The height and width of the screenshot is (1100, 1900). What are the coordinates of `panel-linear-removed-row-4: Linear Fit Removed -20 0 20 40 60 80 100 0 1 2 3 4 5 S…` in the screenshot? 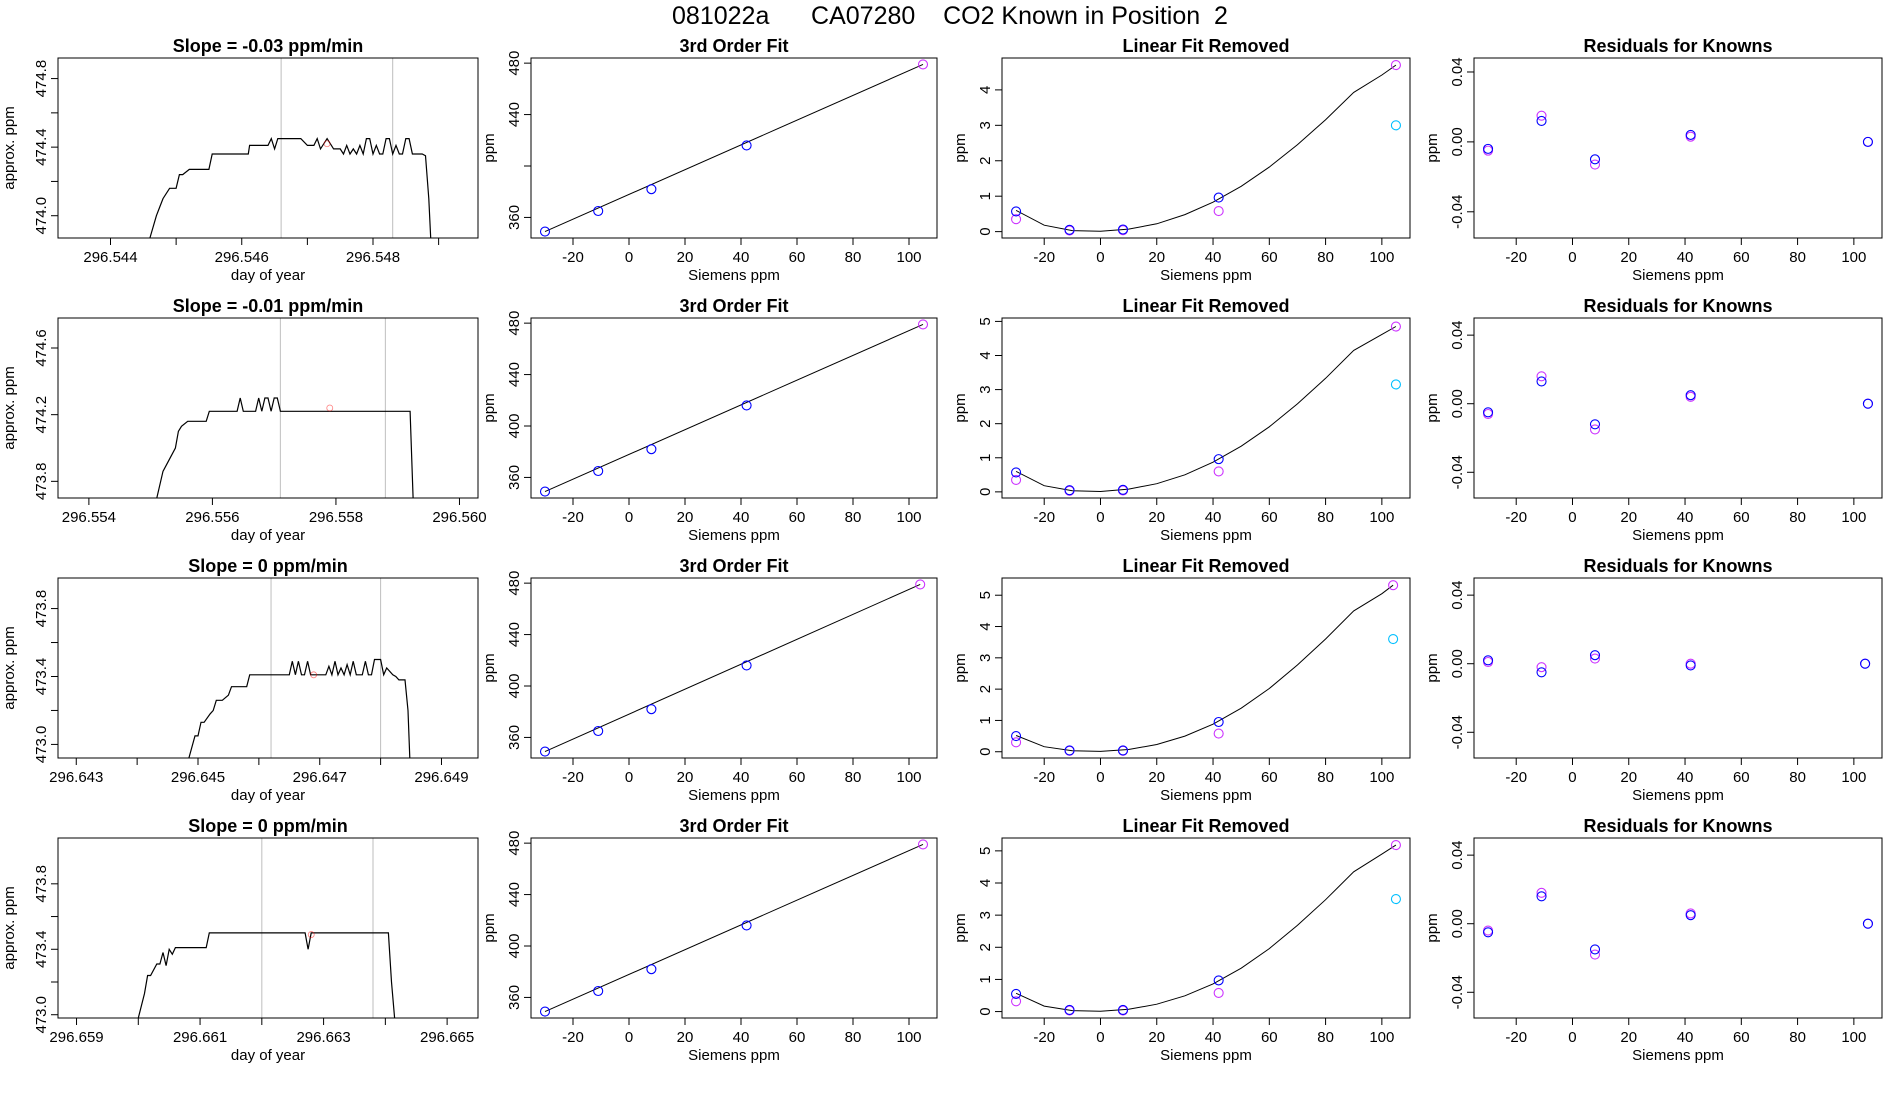 It's located at (1181, 940).